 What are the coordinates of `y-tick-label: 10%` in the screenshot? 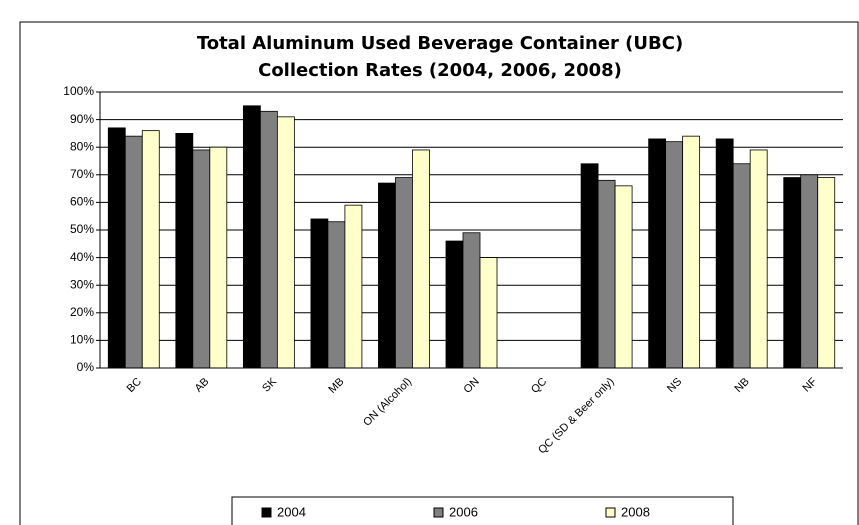 It's located at (82, 340).